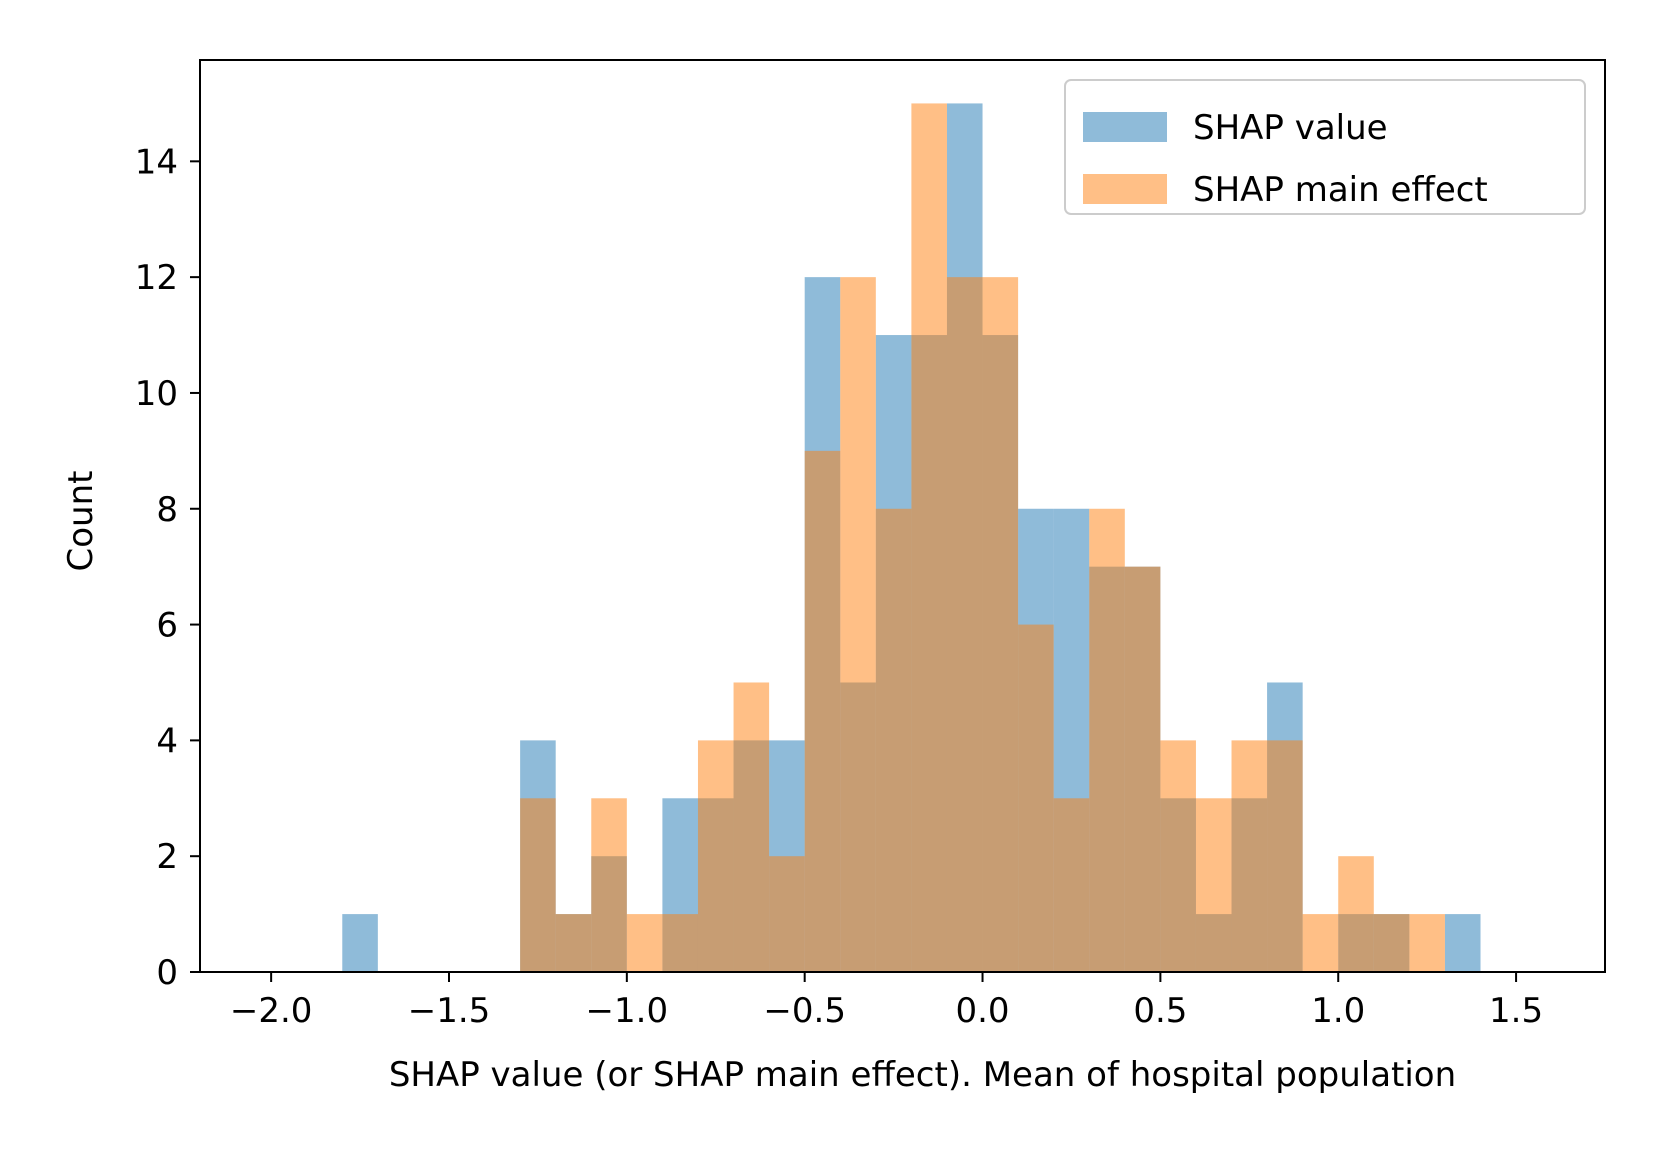  I want to click on x-tick-label: 1.5, so click(1516, 1011).